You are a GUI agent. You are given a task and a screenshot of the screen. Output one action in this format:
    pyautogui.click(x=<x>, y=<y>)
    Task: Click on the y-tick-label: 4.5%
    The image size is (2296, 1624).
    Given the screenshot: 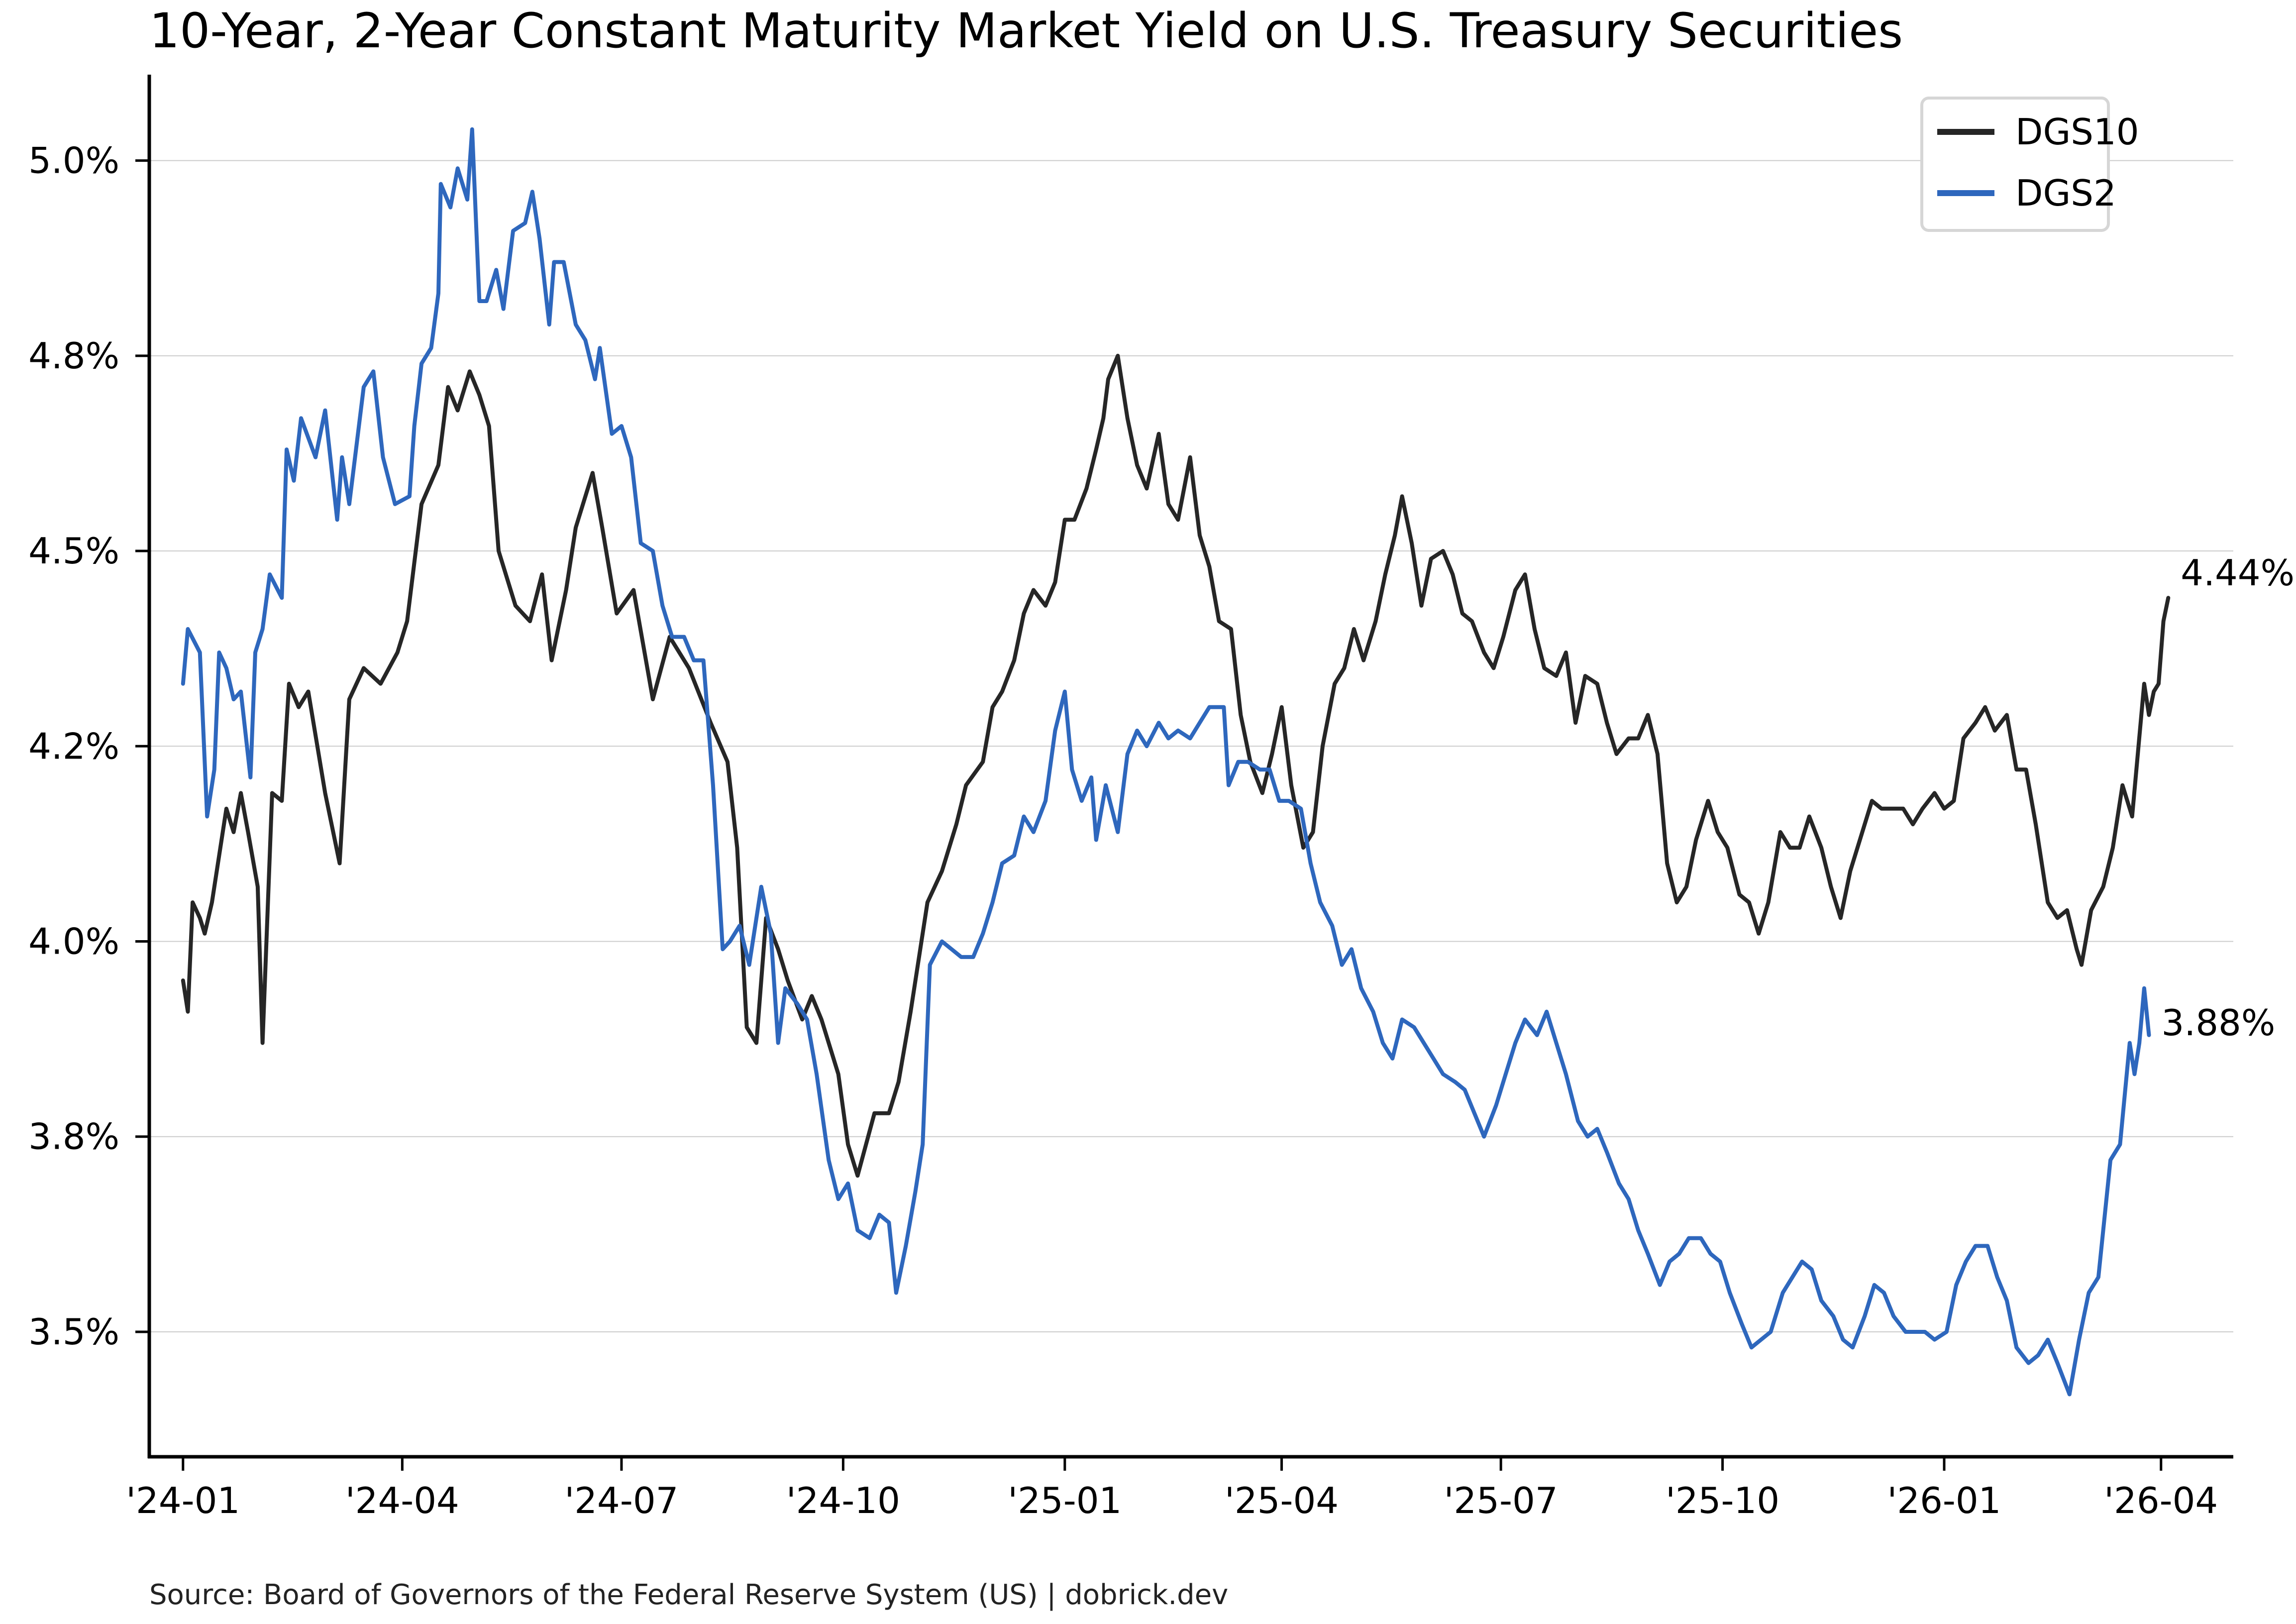 What is the action you would take?
    pyautogui.click(x=73, y=551)
    